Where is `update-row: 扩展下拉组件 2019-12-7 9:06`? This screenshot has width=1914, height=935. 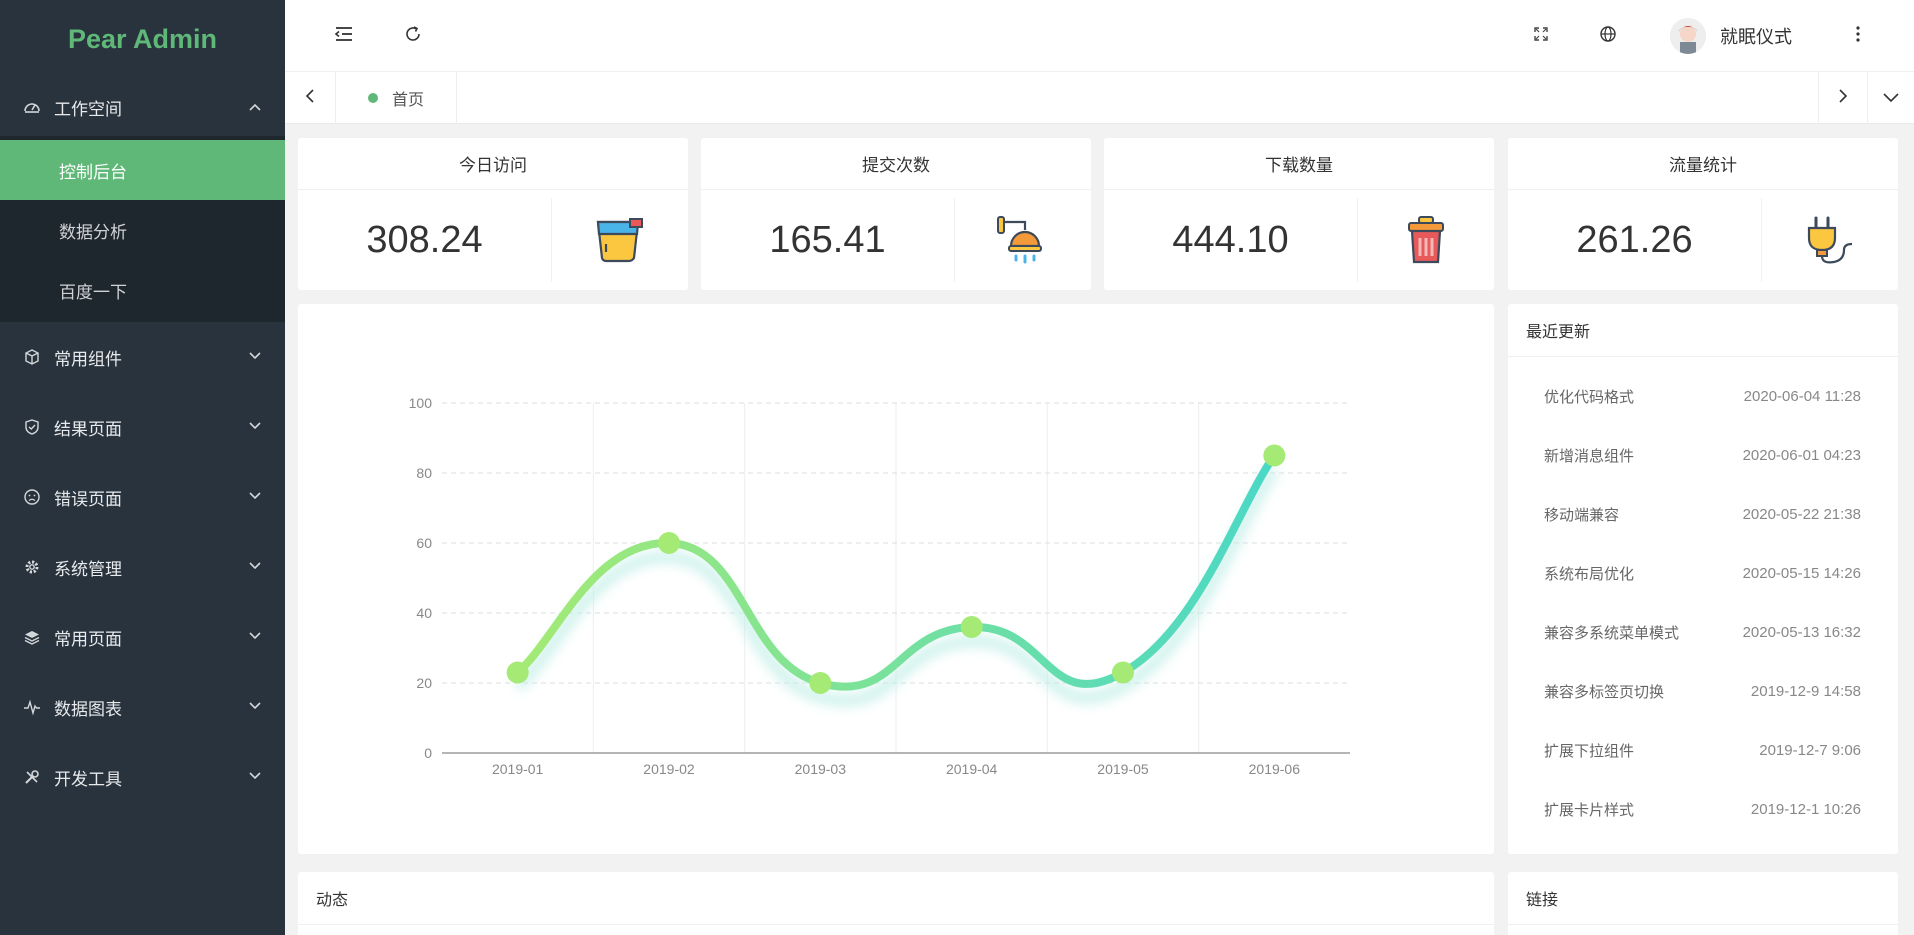 update-row: 扩展下拉组件 2019-12-7 9:06 is located at coordinates (1703, 750).